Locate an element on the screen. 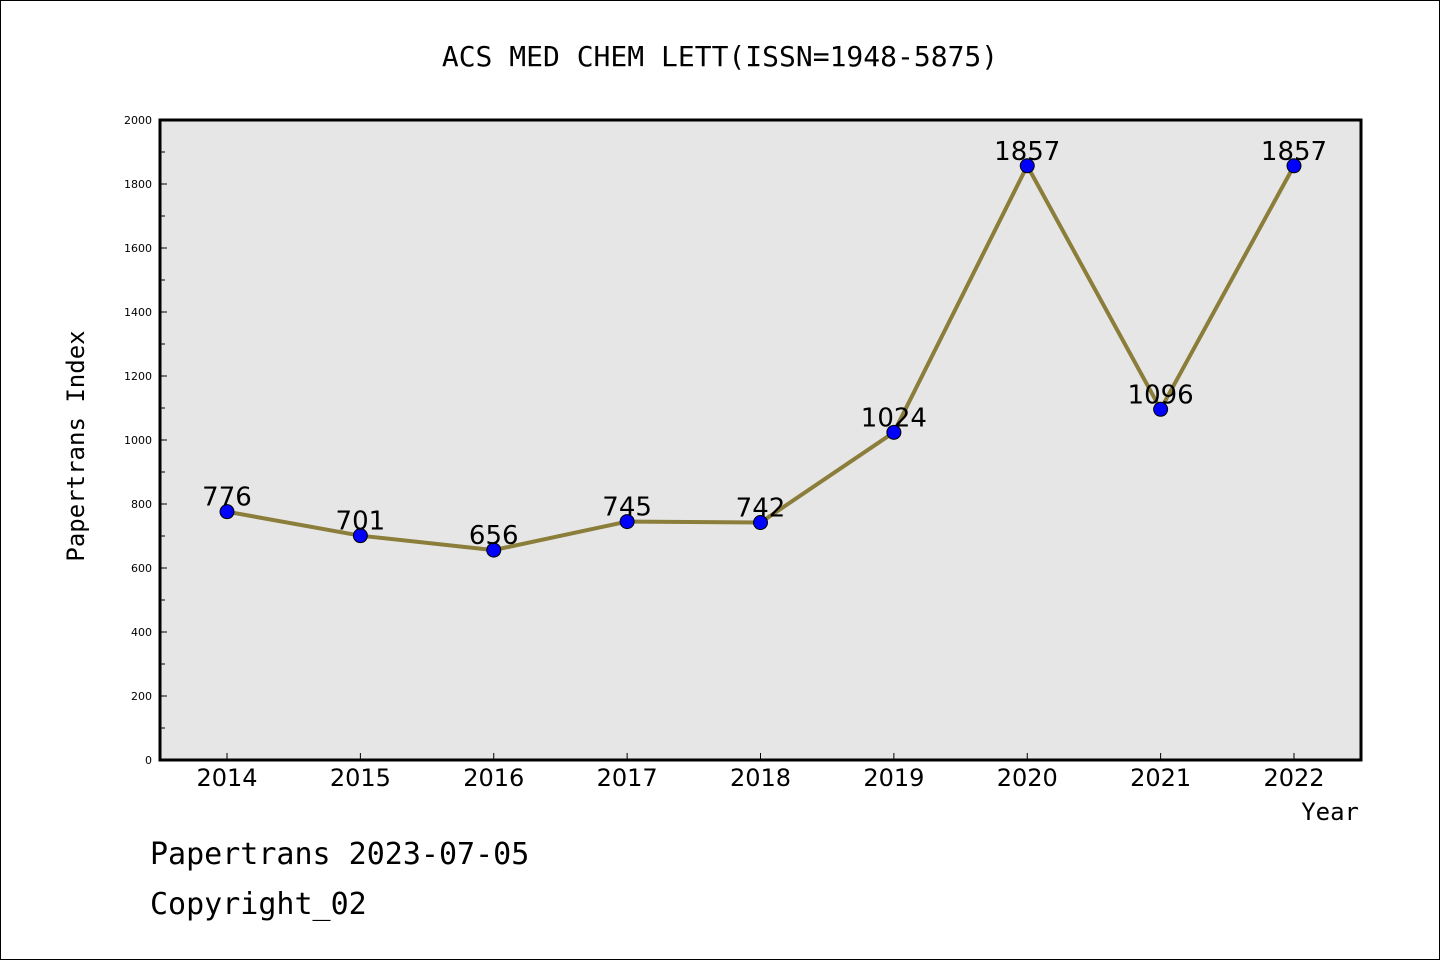  x-tick-label: 2014 is located at coordinates (226, 778).